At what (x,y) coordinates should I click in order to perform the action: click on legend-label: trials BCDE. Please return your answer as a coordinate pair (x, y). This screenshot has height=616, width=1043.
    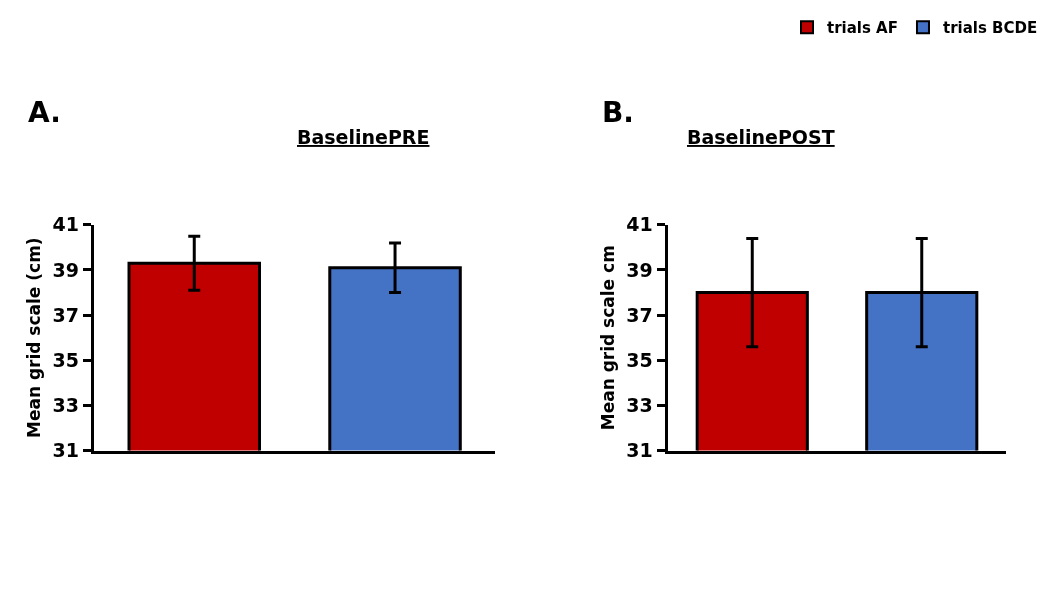
    Looking at the image, I should click on (990, 28).